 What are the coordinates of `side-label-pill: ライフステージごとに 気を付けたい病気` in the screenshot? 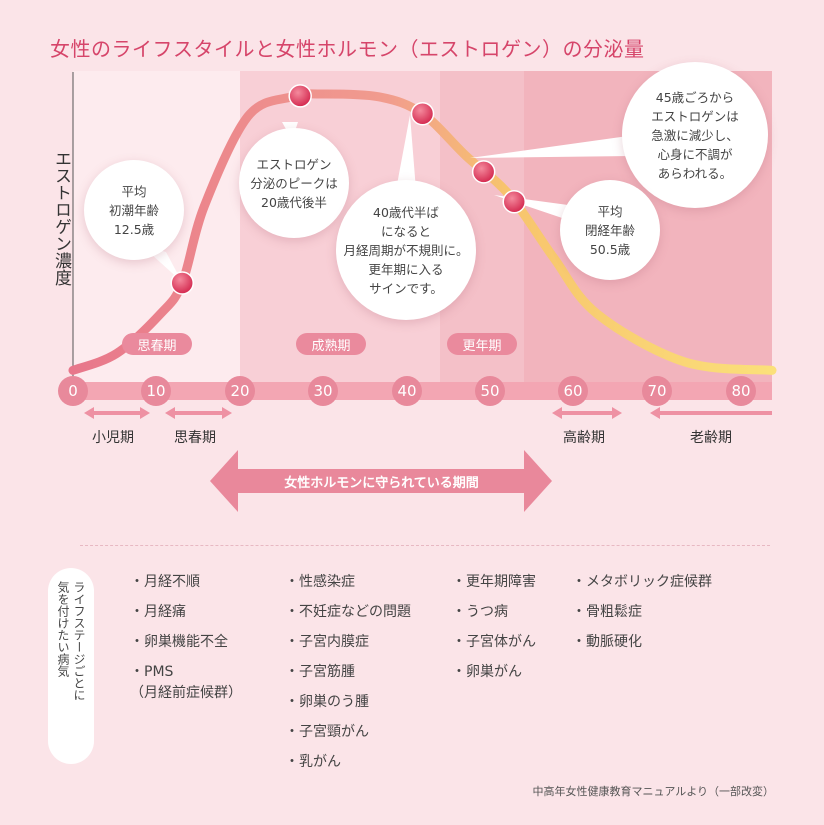 It's located at (71, 666).